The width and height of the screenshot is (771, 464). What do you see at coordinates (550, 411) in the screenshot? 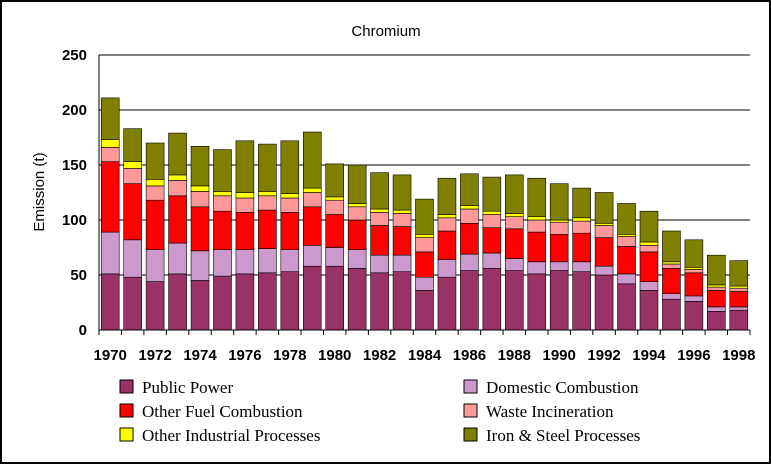
I see `legend-label: Waste Incineration` at bounding box center [550, 411].